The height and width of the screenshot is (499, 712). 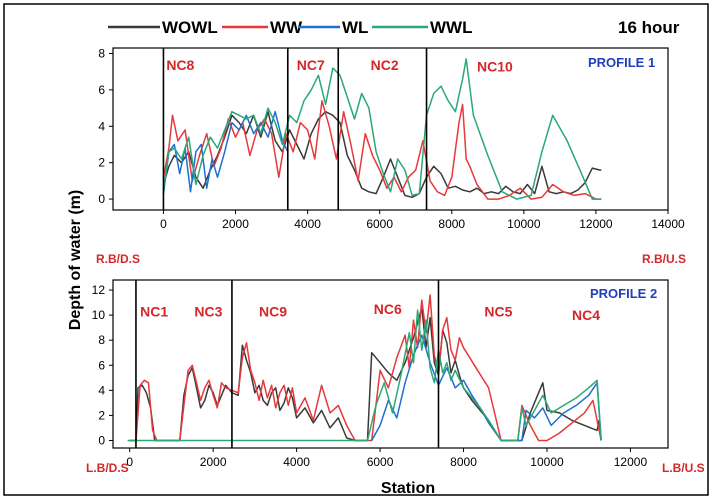 I want to click on zone-label-nc1: NC1, so click(x=154, y=311).